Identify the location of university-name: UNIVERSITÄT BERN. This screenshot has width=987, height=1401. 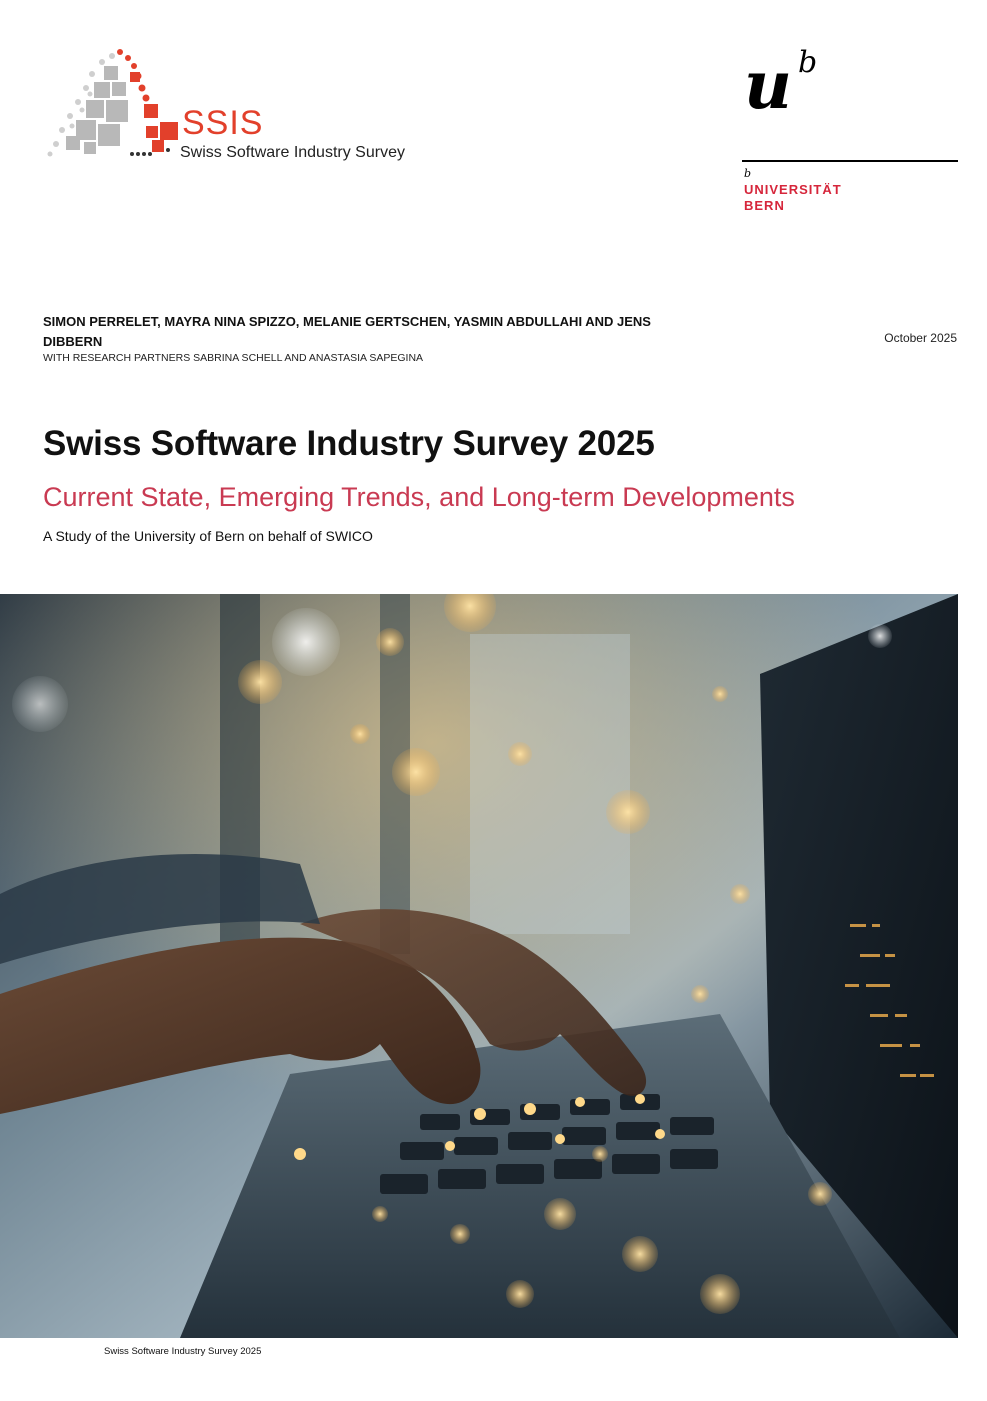
(793, 197).